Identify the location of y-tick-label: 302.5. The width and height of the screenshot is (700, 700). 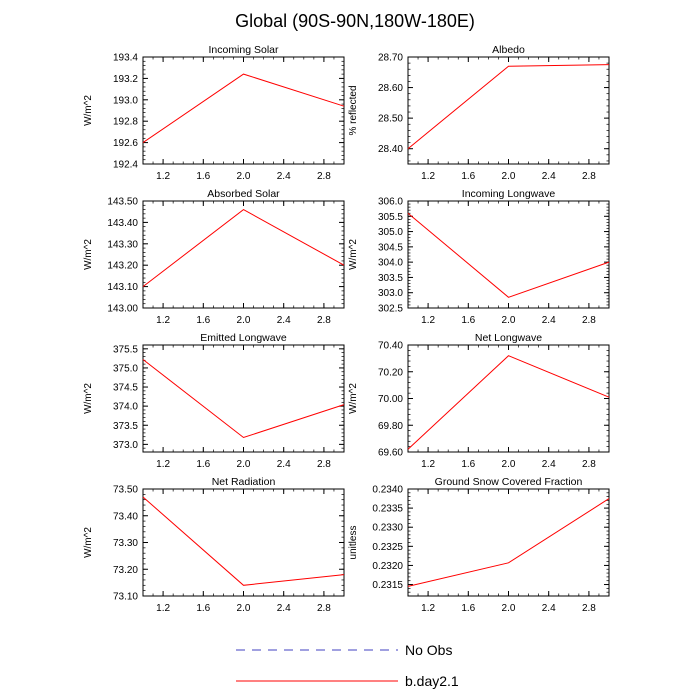
(390, 309).